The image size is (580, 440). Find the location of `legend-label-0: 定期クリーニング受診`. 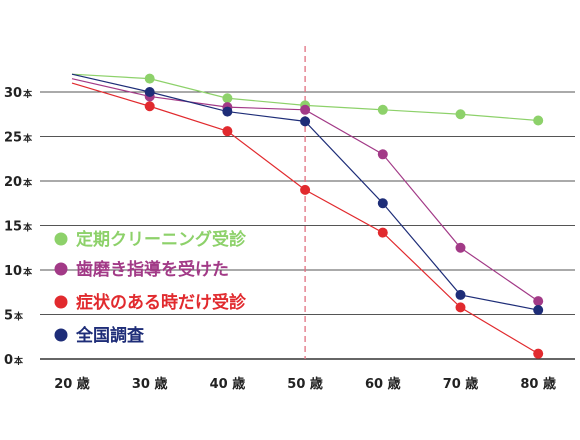

legend-label-0: 定期クリーニング受診 is located at coordinates (161, 239).